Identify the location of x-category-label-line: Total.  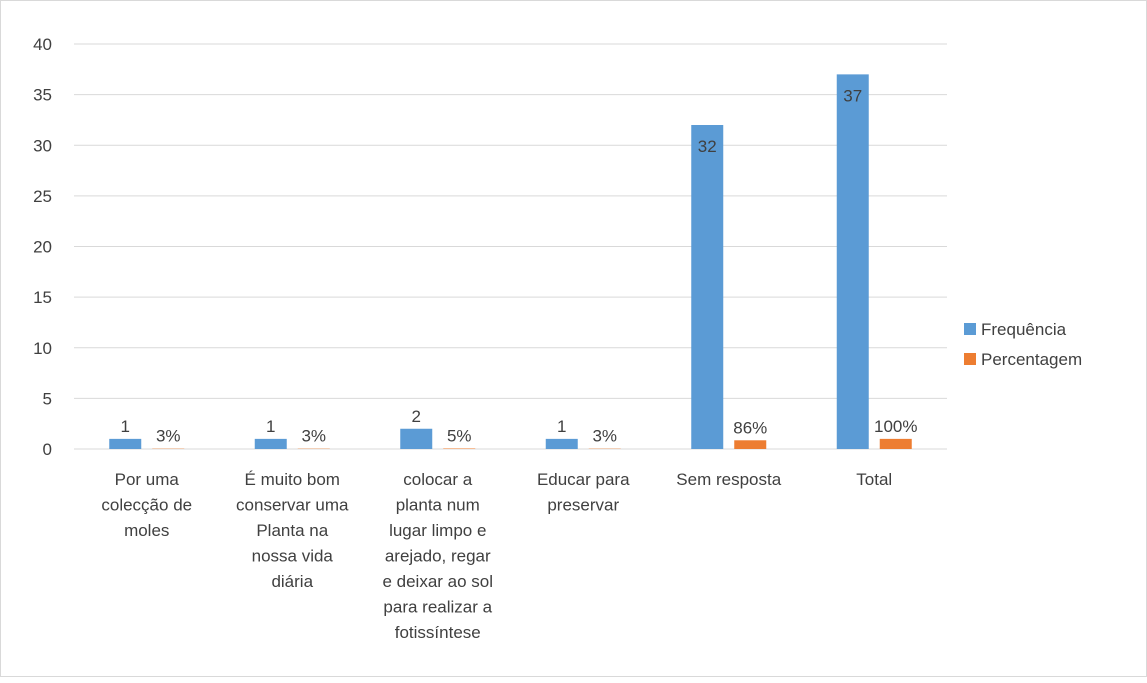
(874, 479).